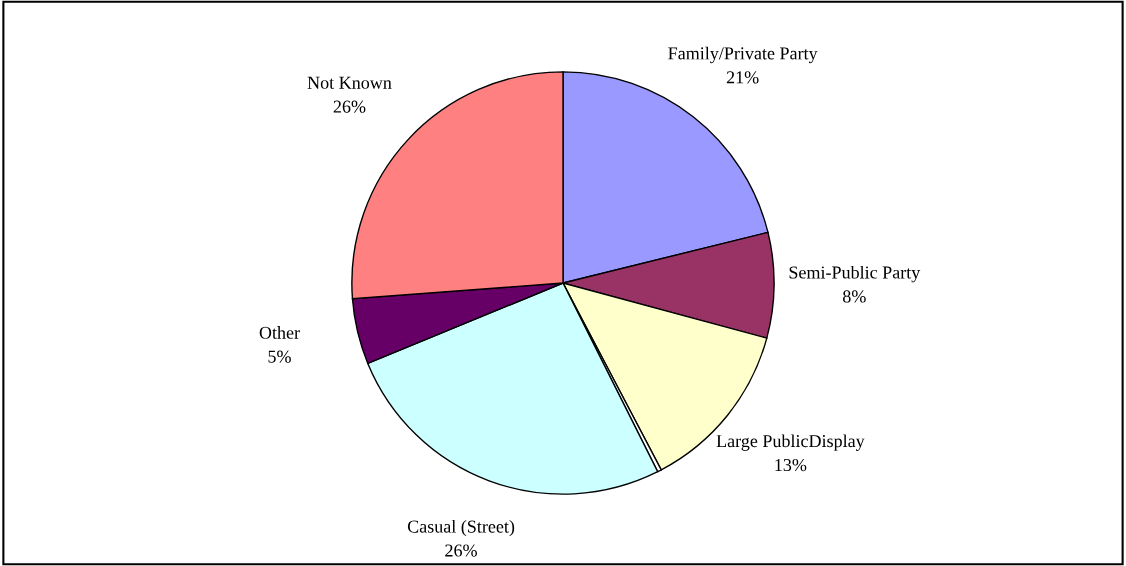 This screenshot has width=1126, height=566. Describe the element at coordinates (279, 332) in the screenshot. I see `slice-label: Other` at that location.